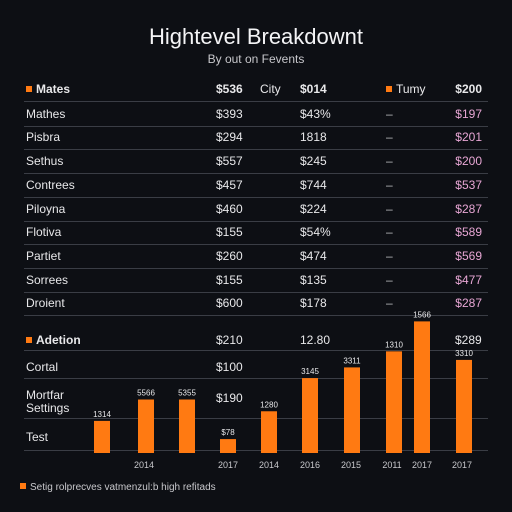 The height and width of the screenshot is (512, 512). What do you see at coordinates (315, 340) in the screenshot?
I see `lower-header-value-2: 12.80` at bounding box center [315, 340].